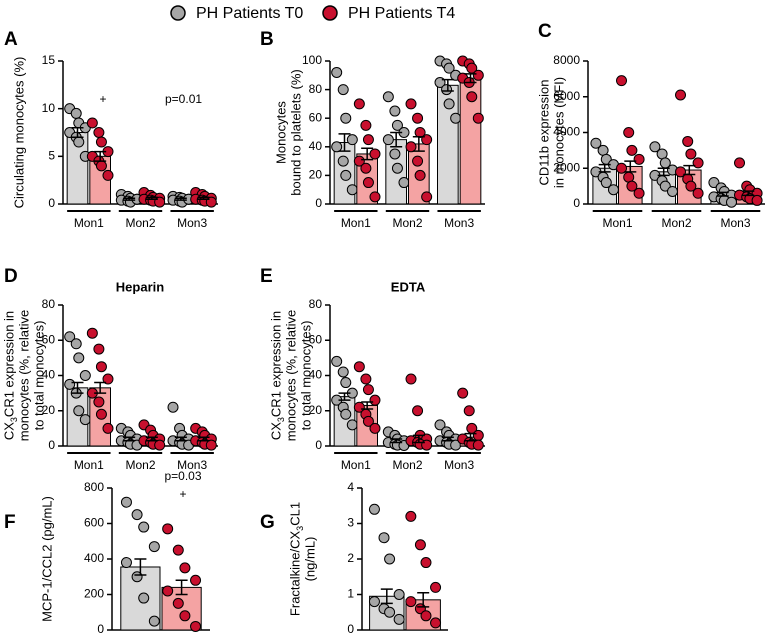 The width and height of the screenshot is (782, 637). Describe the element at coordinates (49, 410) in the screenshot. I see `y-tick-label: 20` at that location.